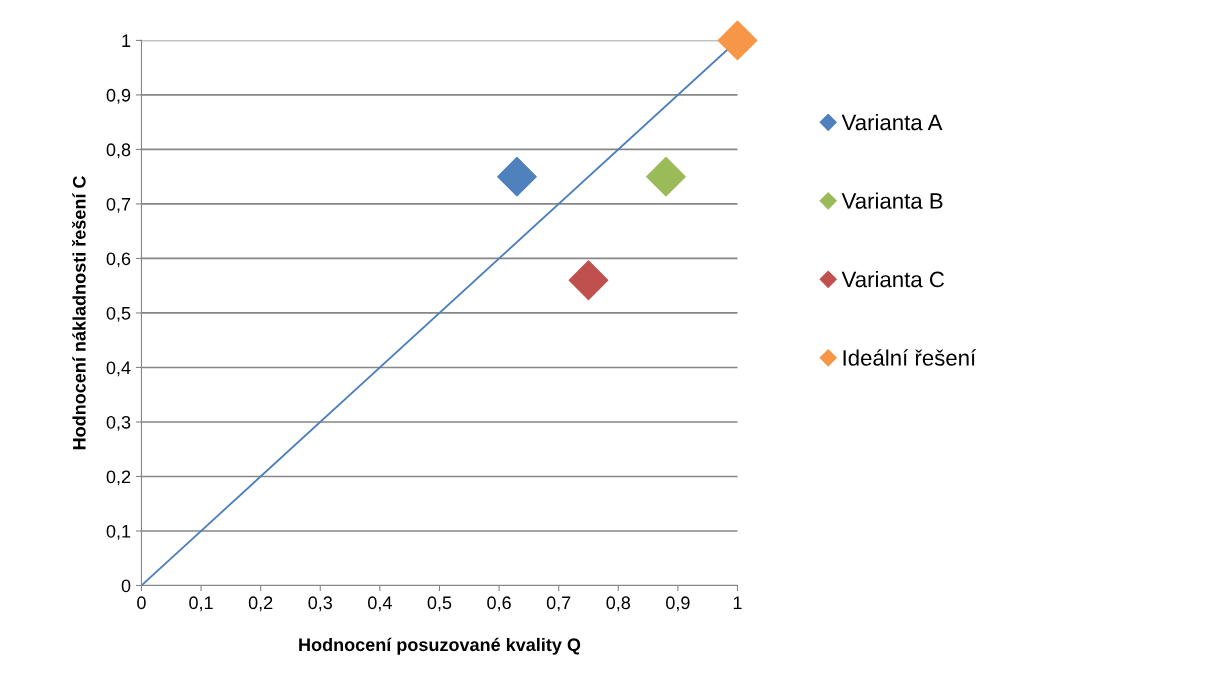  Describe the element at coordinates (118, 369) in the screenshot. I see `y-tick-label: 0,4` at that location.